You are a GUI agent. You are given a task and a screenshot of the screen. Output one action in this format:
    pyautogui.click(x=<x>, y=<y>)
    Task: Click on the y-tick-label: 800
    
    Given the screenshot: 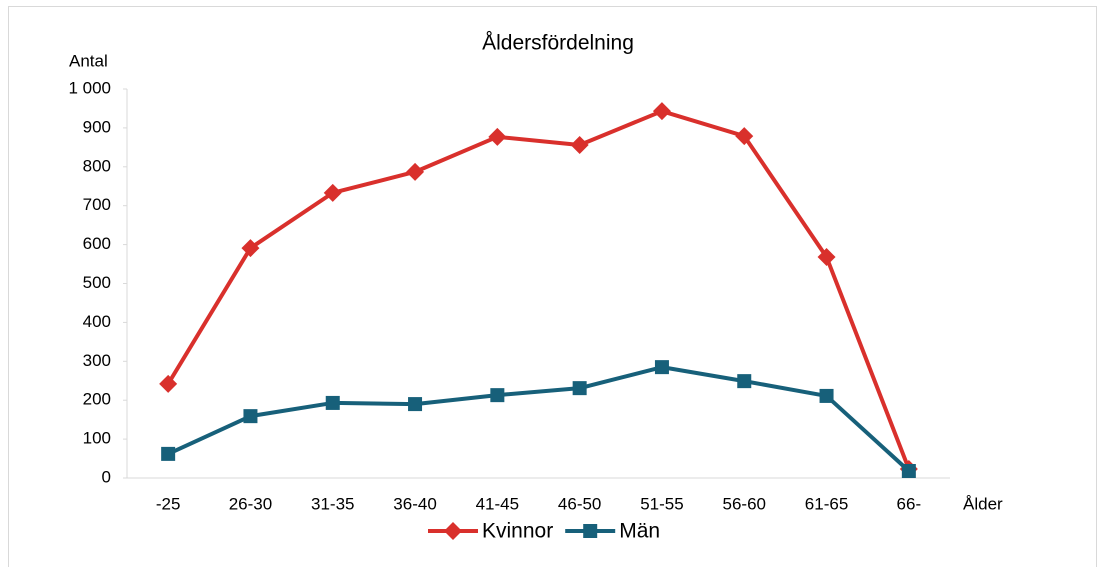 What is the action you would take?
    pyautogui.click(x=97, y=165)
    